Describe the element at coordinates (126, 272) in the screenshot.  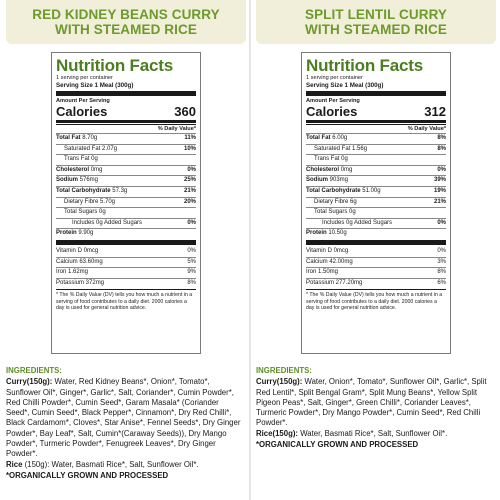
I see `mineral-row: Iron 1.62mg 9%` at that location.